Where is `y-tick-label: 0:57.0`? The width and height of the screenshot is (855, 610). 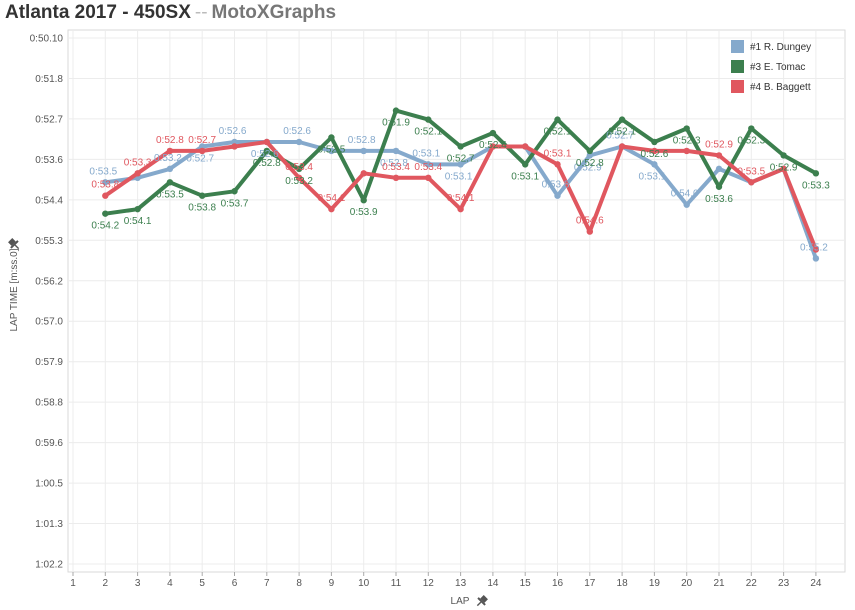
y-tick-label: 0:57.0 is located at coordinates (49, 322).